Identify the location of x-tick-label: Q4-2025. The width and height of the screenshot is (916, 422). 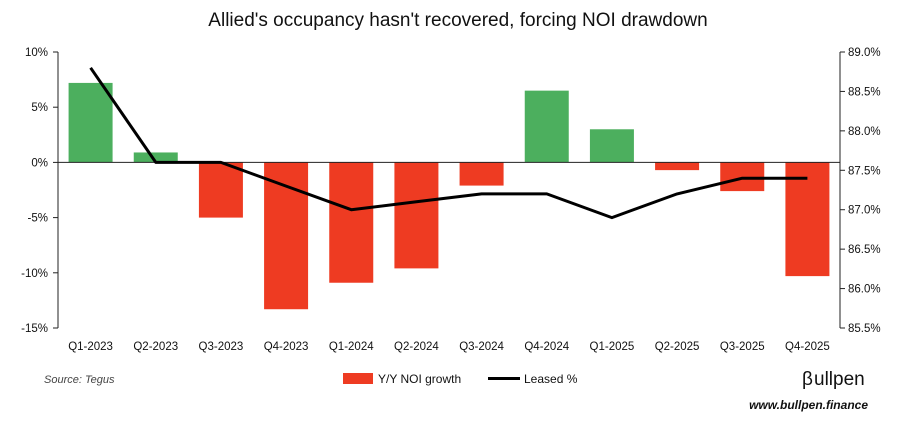
(807, 347).